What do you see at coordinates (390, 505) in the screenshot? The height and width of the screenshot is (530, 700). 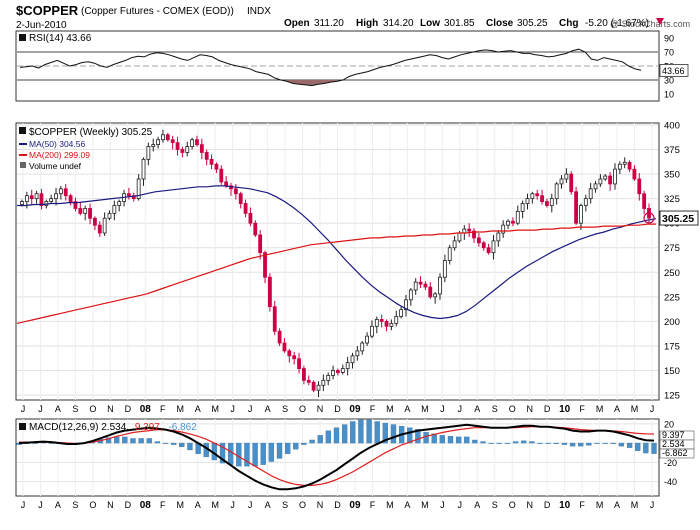 I see `macd-x-label-21: M` at bounding box center [390, 505].